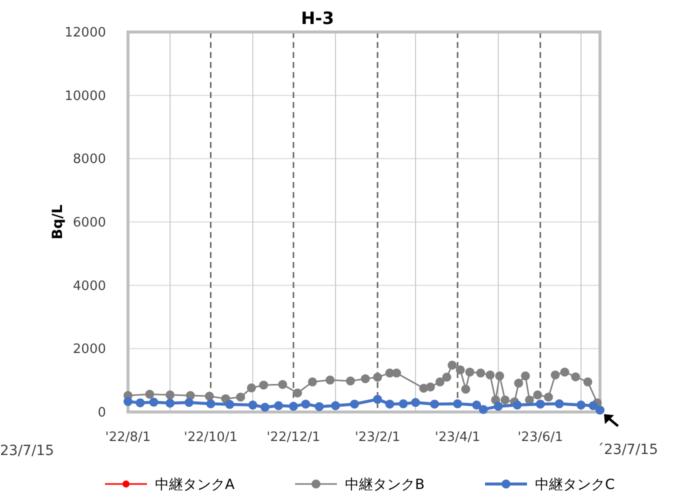 The image size is (675, 494). What do you see at coordinates (128, 437) in the screenshot?
I see `x-tick-label: '22/8/1` at bounding box center [128, 437].